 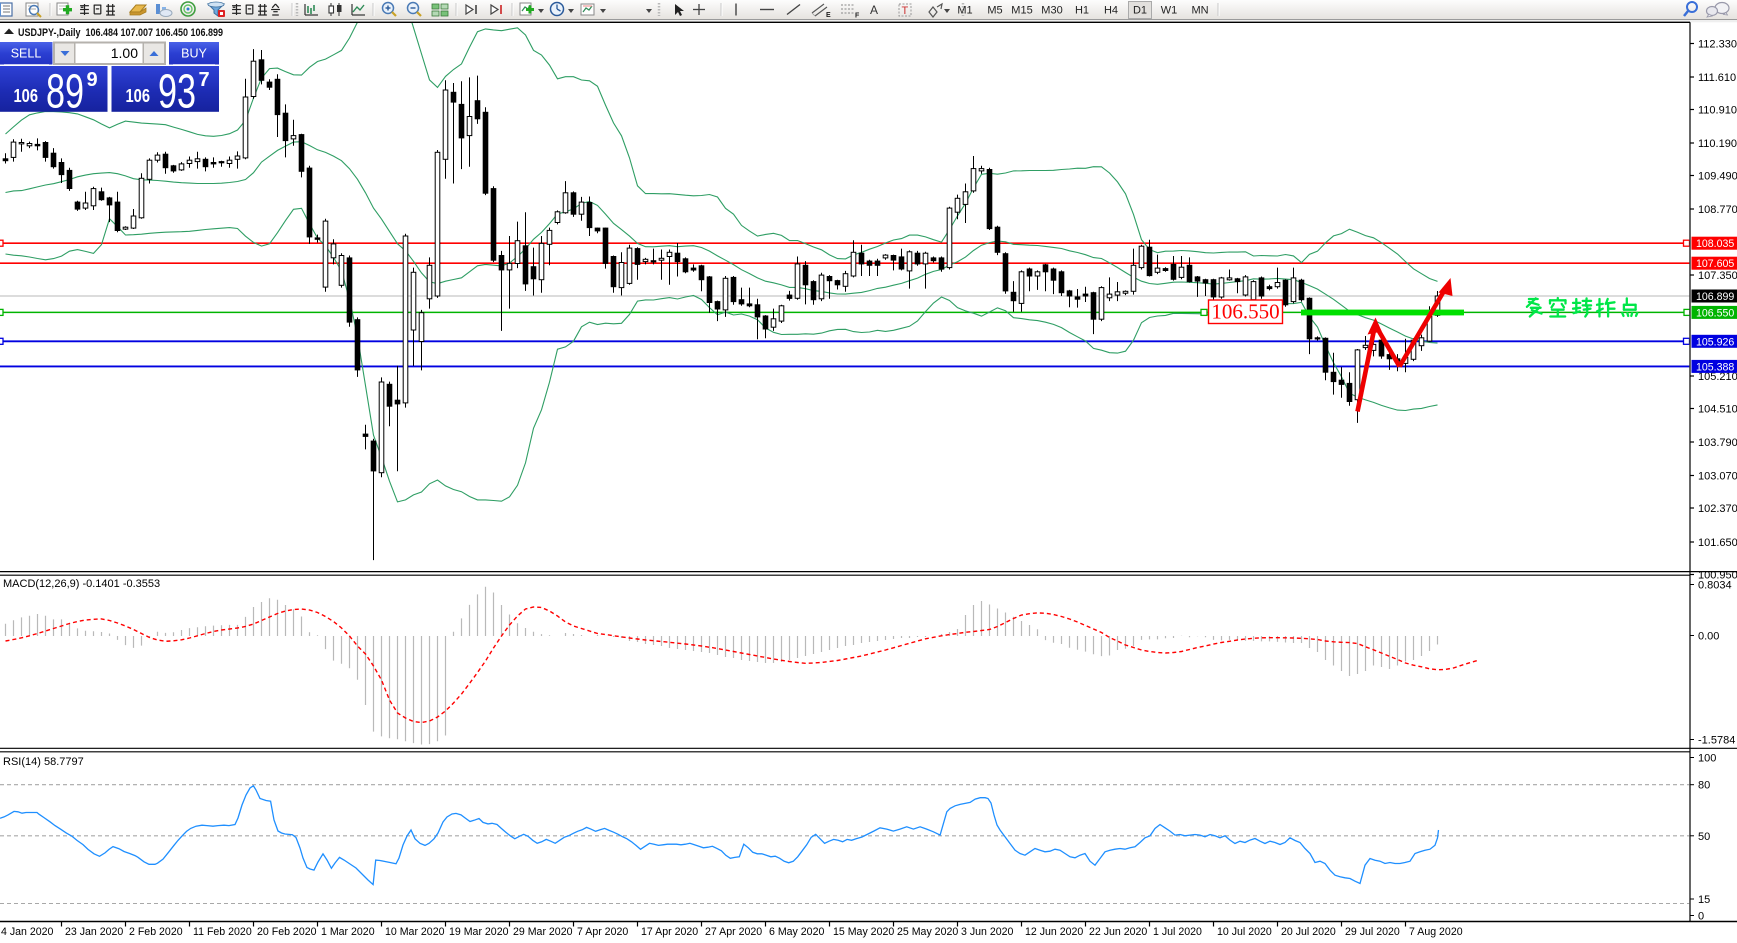 What do you see at coordinates (874, 10) in the screenshot?
I see `svg-text: A` at bounding box center [874, 10].